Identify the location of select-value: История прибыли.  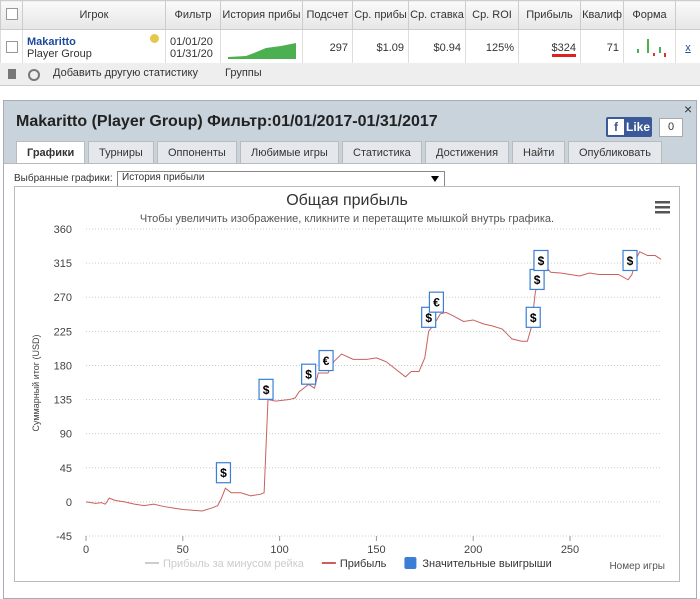
(163, 177).